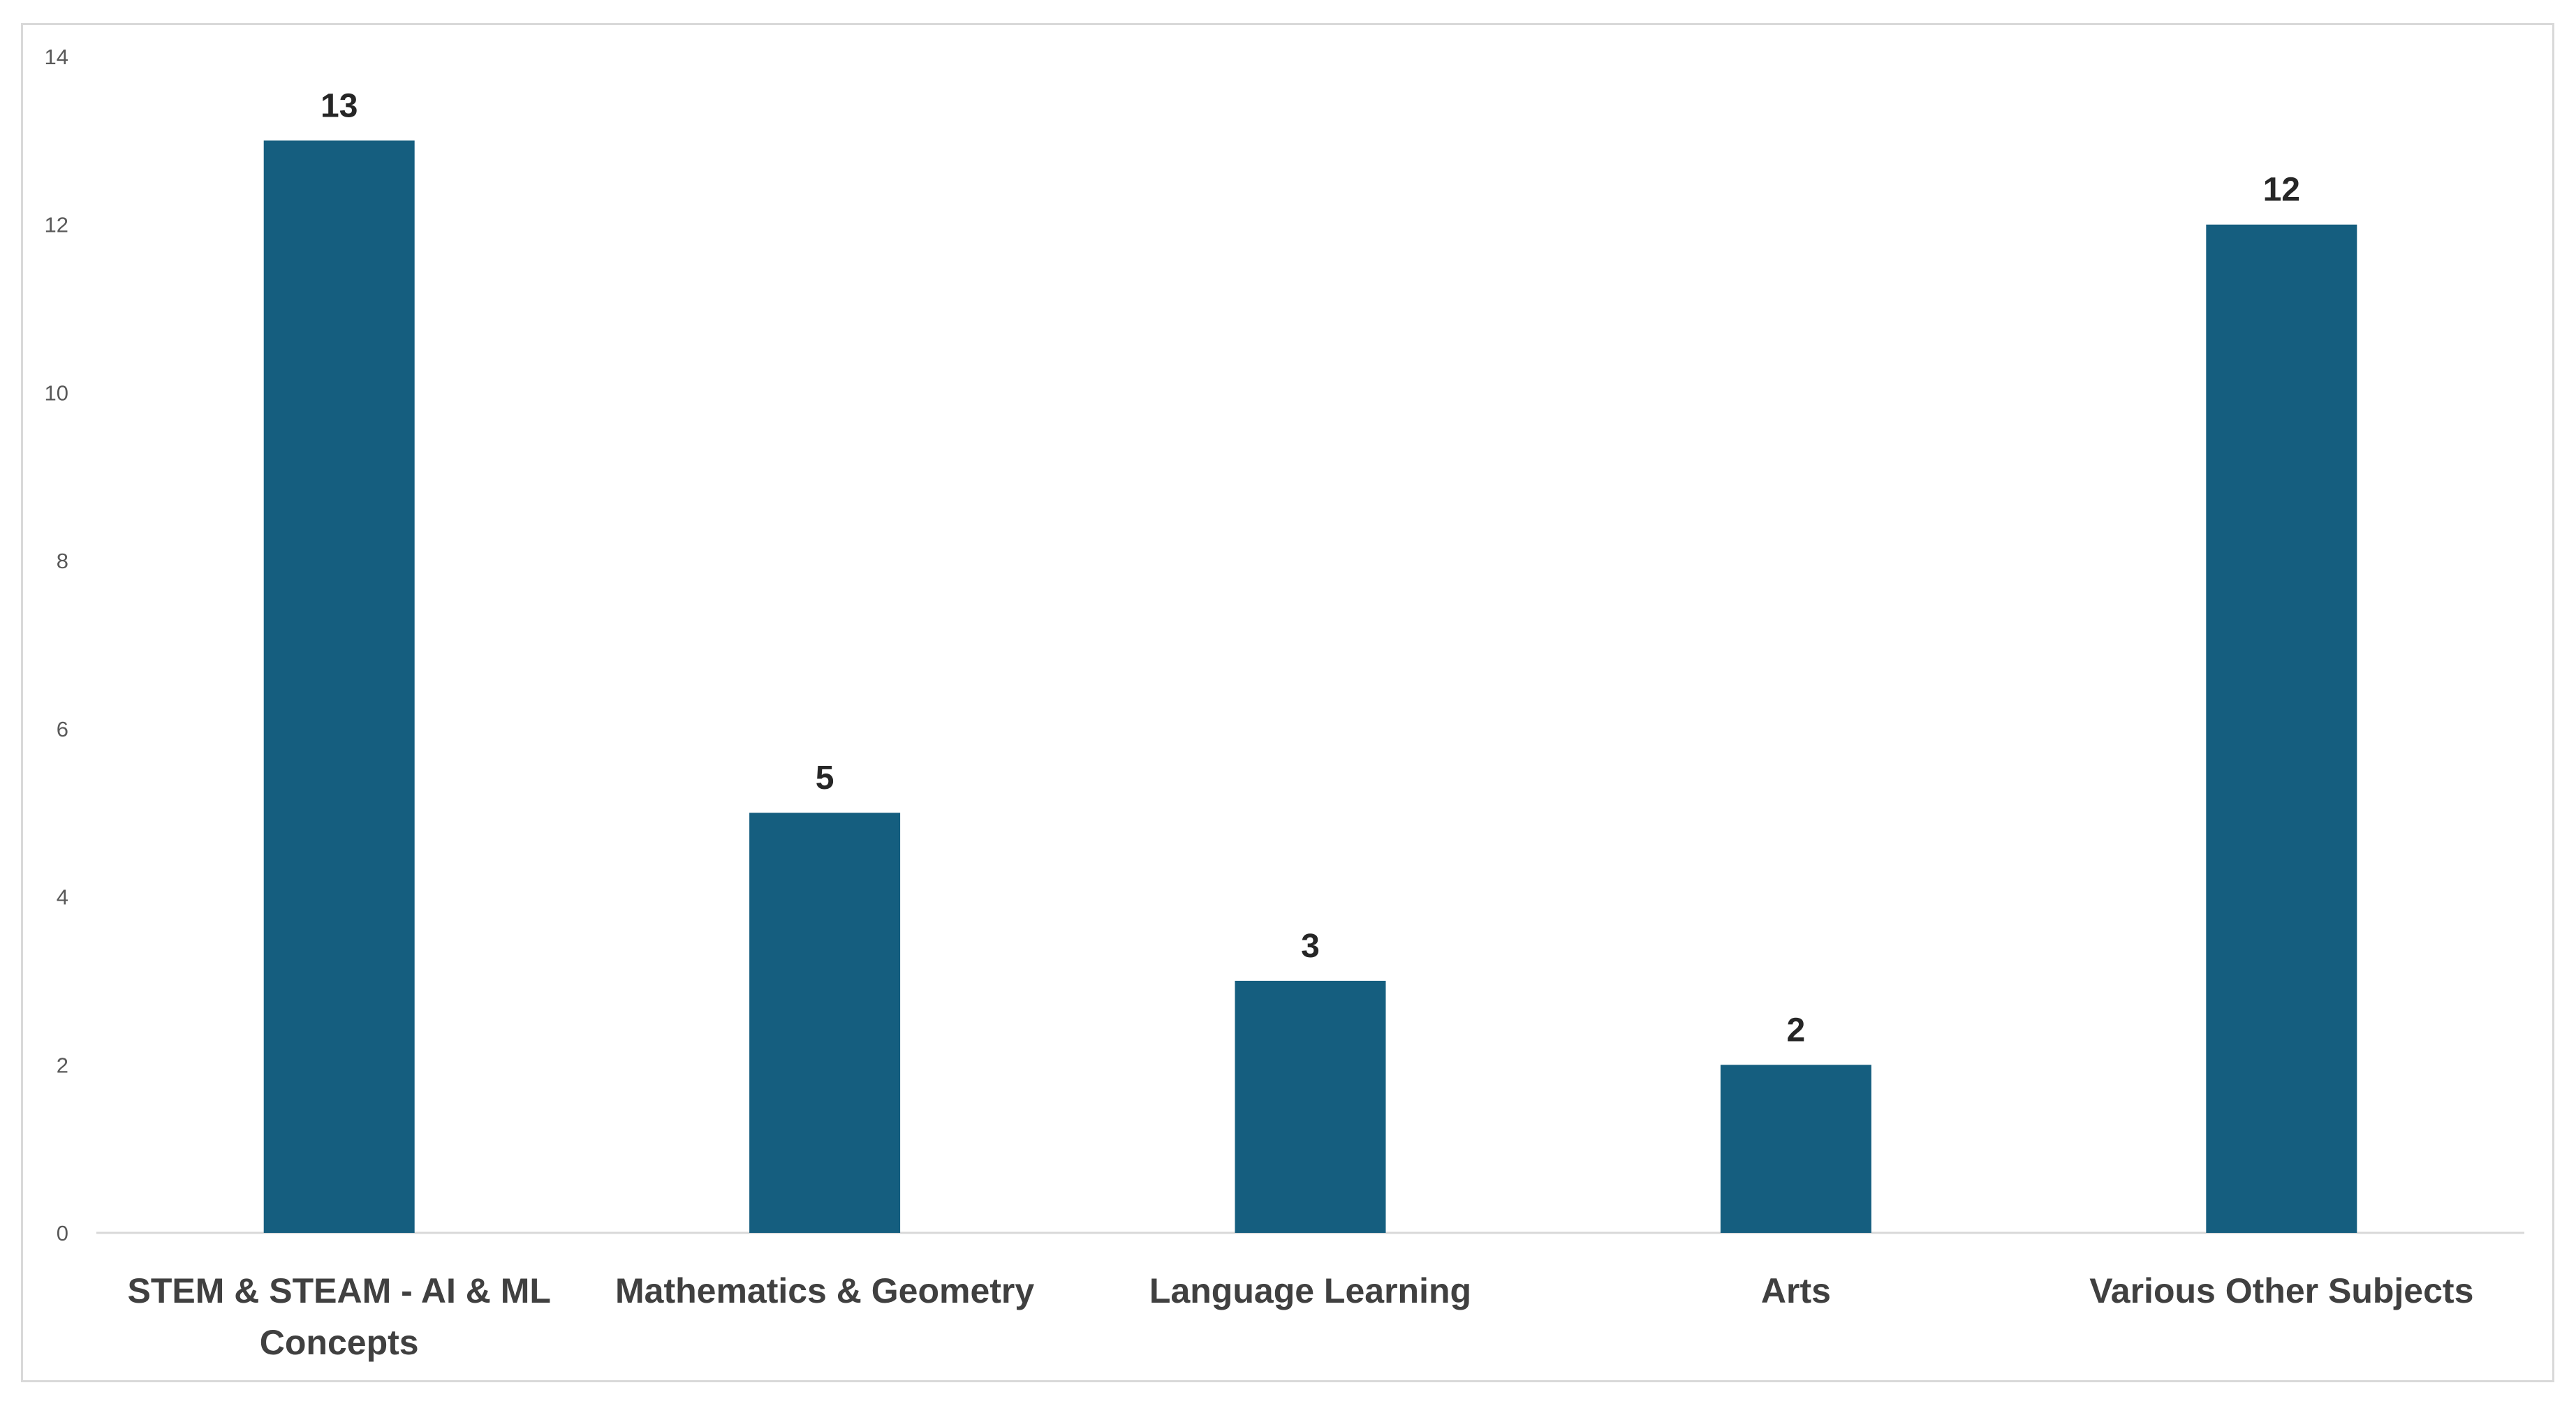 This screenshot has width=2576, height=1406. Describe the element at coordinates (62, 561) in the screenshot. I see `y-tick-label: 8` at that location.